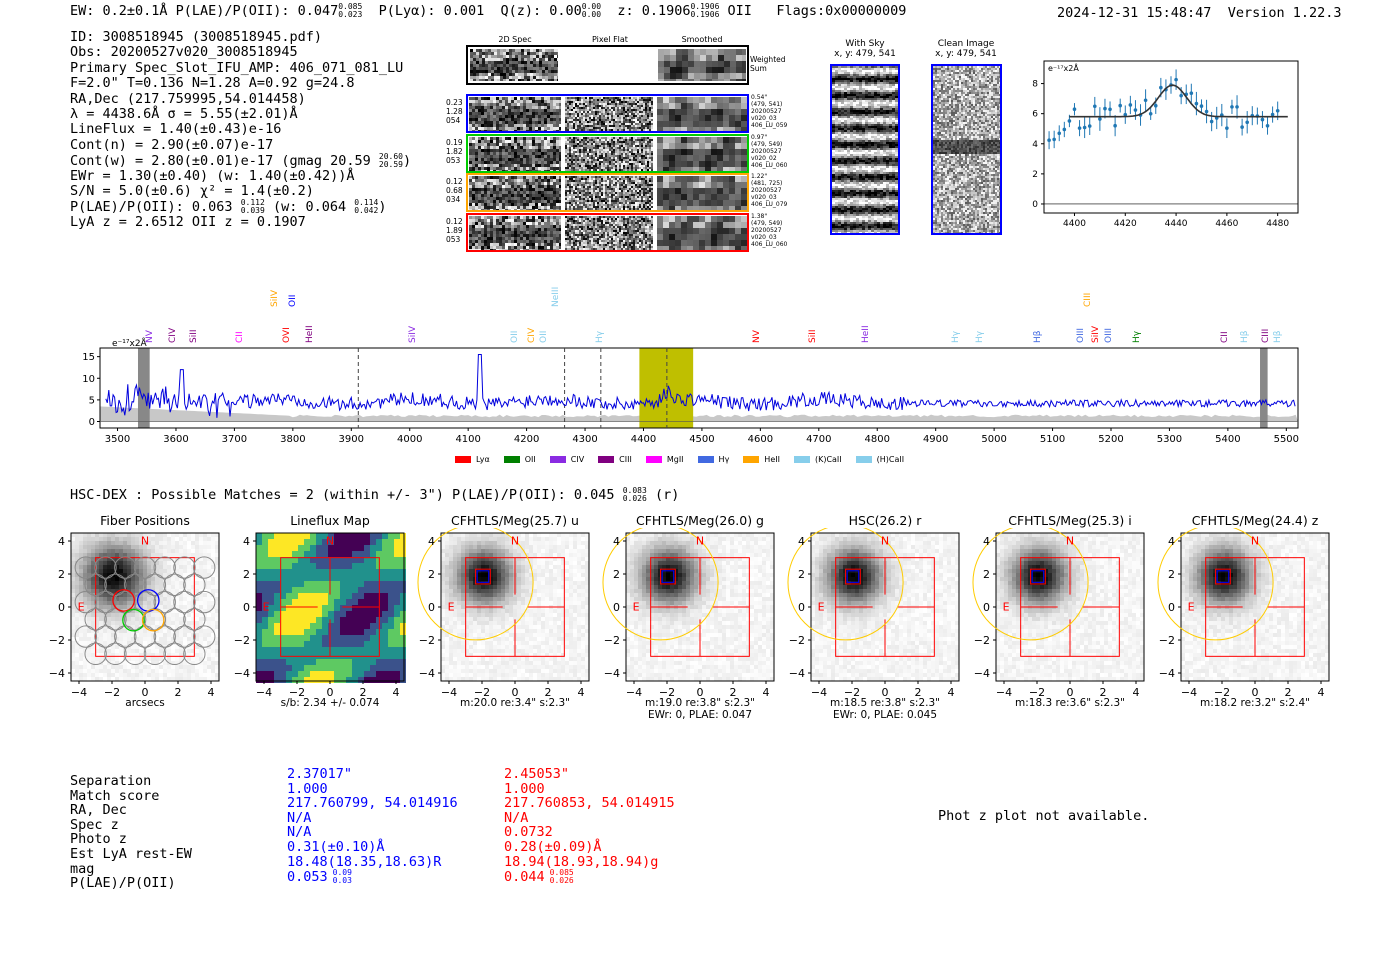  What do you see at coordinates (699, 388) in the screenshot?
I see `spectrum-axes-frame` at bounding box center [699, 388].